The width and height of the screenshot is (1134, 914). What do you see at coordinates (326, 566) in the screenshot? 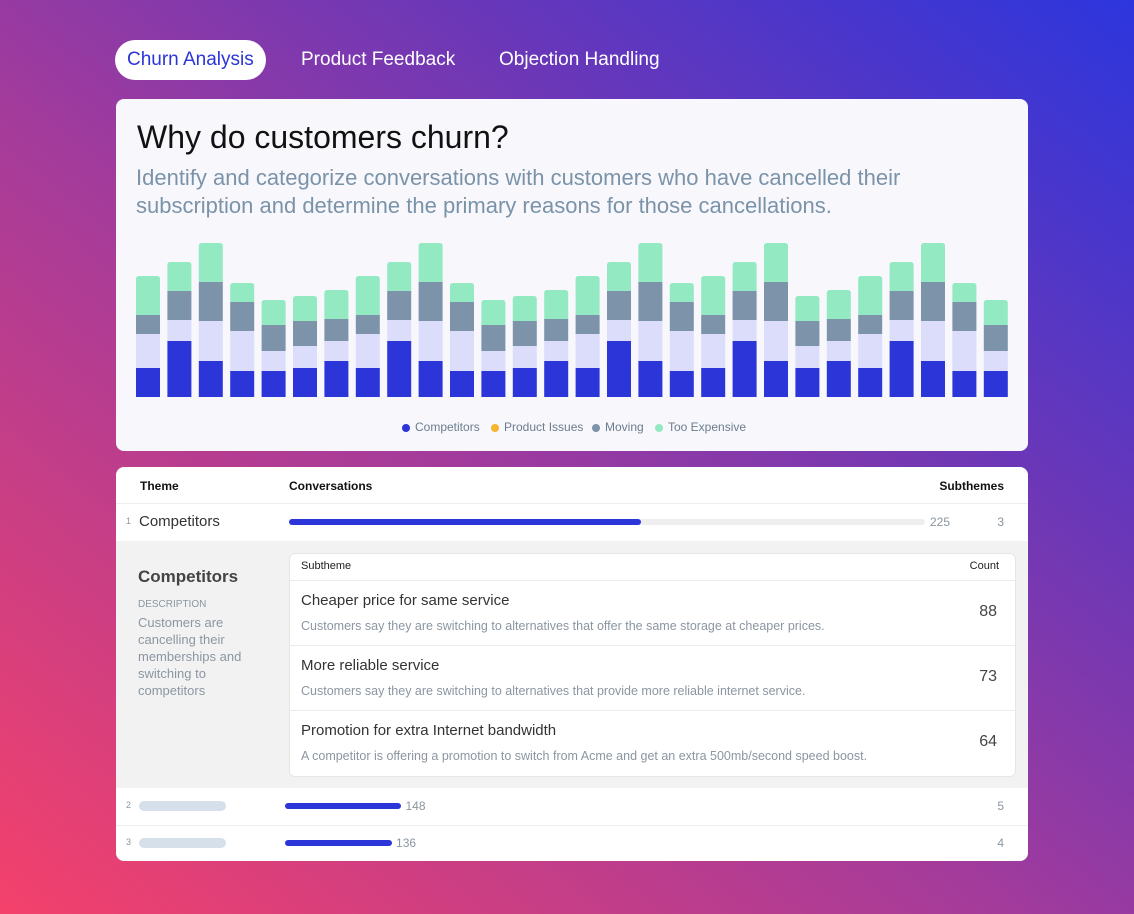
I see `sub-header: Subtheme` at bounding box center [326, 566].